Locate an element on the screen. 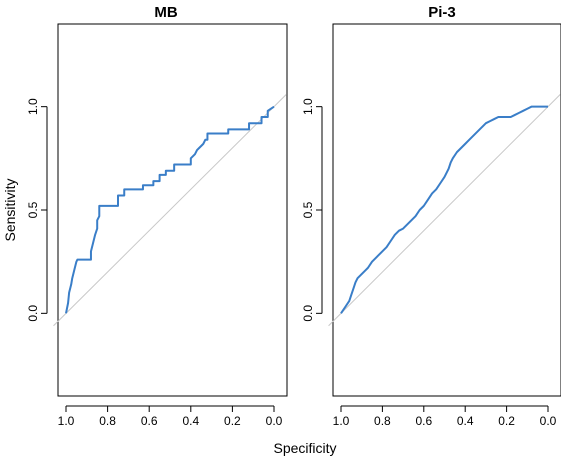  x-axis-pi3: 1.0 0.8 0.6 0.4 0.2 0.0 is located at coordinates (445, 416).